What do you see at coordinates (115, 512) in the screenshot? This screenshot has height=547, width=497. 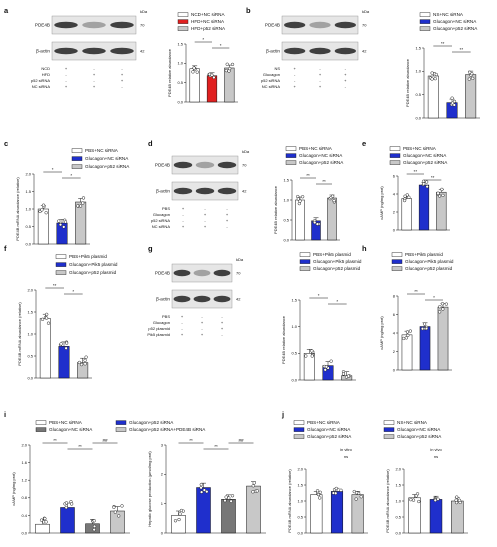 I see `panel-i-chart-1-point` at bounding box center [115, 512].